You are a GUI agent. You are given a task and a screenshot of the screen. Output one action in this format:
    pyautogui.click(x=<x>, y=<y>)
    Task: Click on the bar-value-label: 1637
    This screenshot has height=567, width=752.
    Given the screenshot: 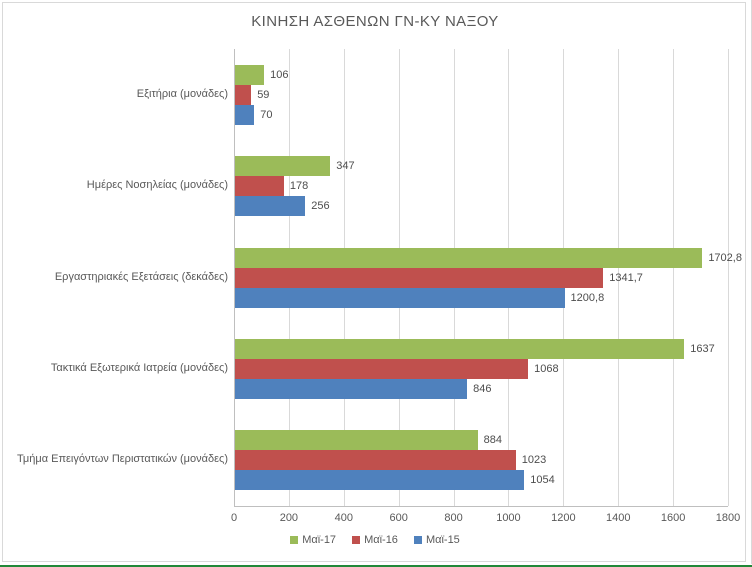 What is the action you would take?
    pyautogui.click(x=702, y=348)
    